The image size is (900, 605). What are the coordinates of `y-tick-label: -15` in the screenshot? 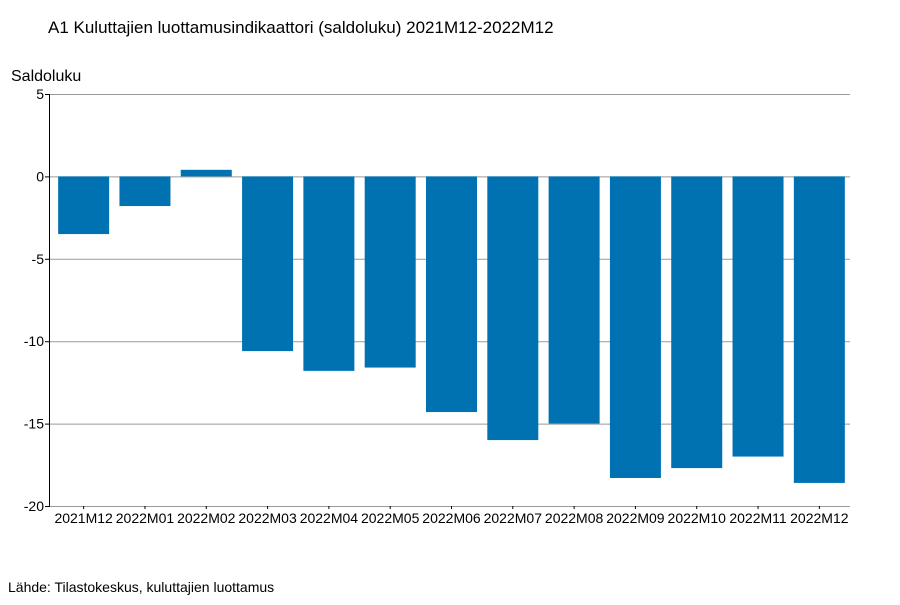 It's located at (34, 424).